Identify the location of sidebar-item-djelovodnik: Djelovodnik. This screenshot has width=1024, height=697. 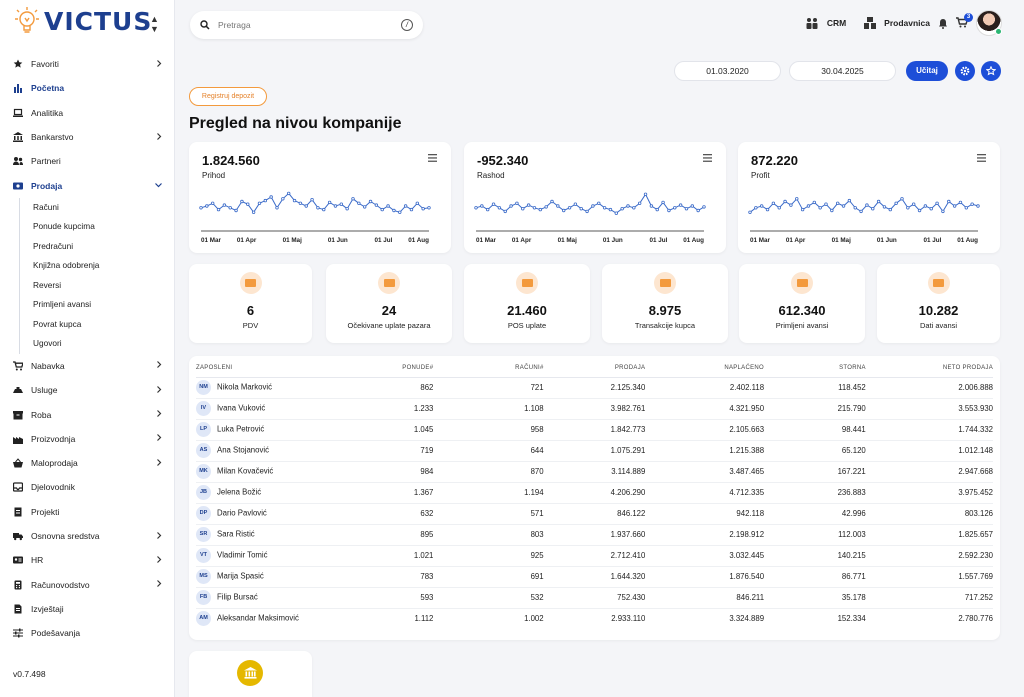
(87, 487).